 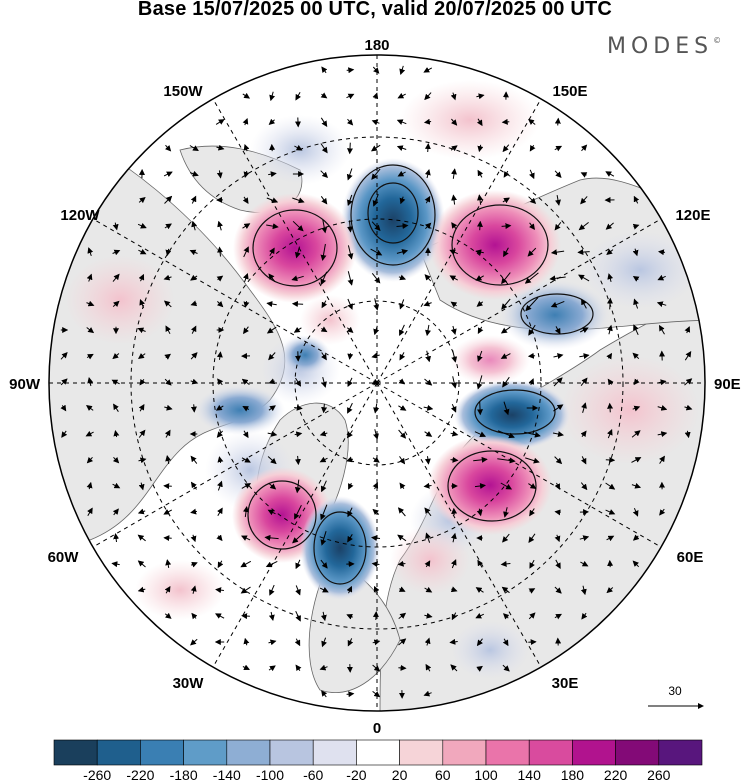 I want to click on anomaly-centre, so click(x=305, y=355).